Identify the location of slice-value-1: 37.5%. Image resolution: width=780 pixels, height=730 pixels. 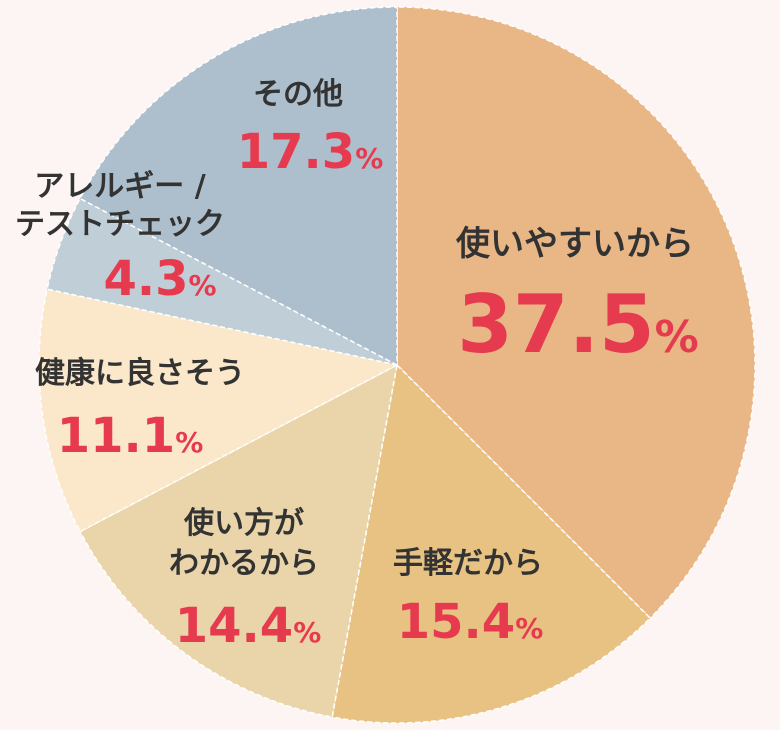
(577, 324).